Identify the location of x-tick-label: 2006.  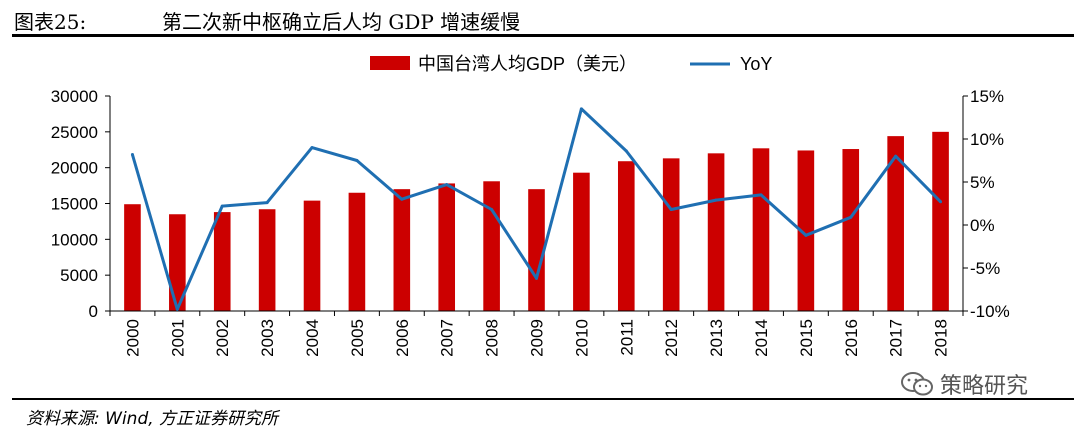
(402, 338).